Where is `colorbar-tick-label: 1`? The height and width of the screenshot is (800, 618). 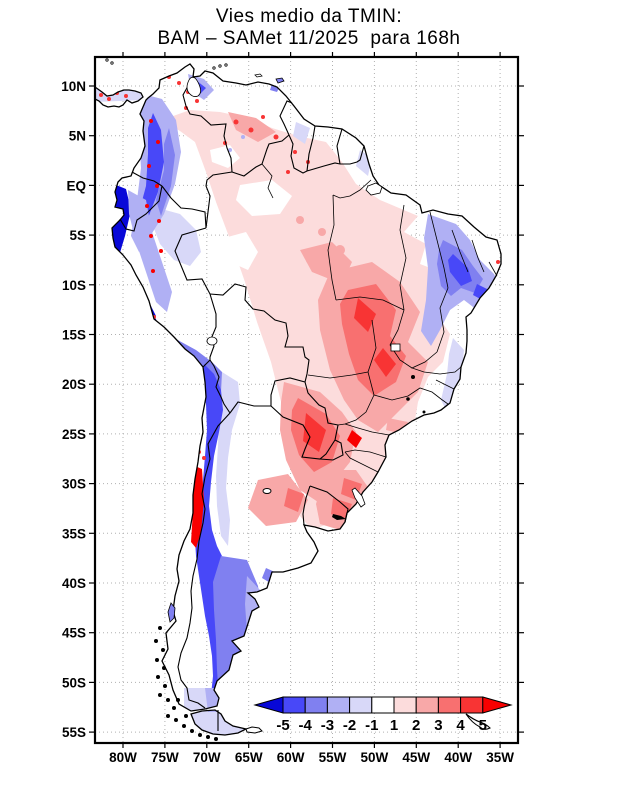 colorbar-tick-label: 1 is located at coordinates (394, 725).